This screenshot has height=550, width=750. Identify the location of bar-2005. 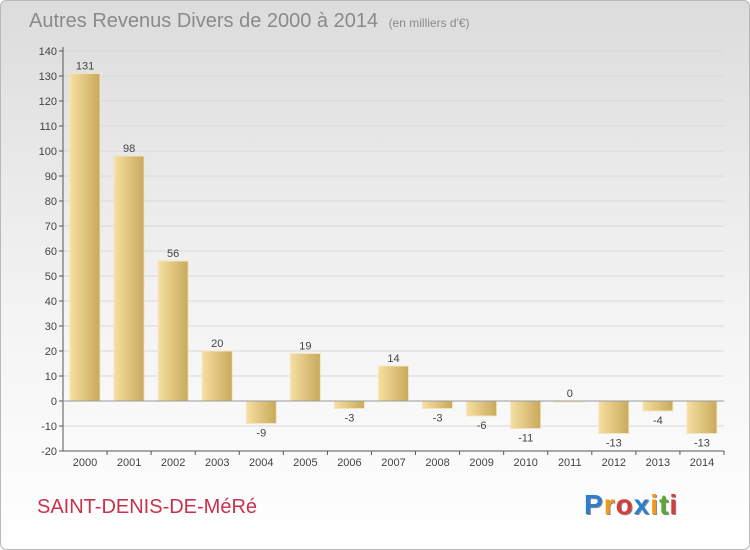
(305, 377).